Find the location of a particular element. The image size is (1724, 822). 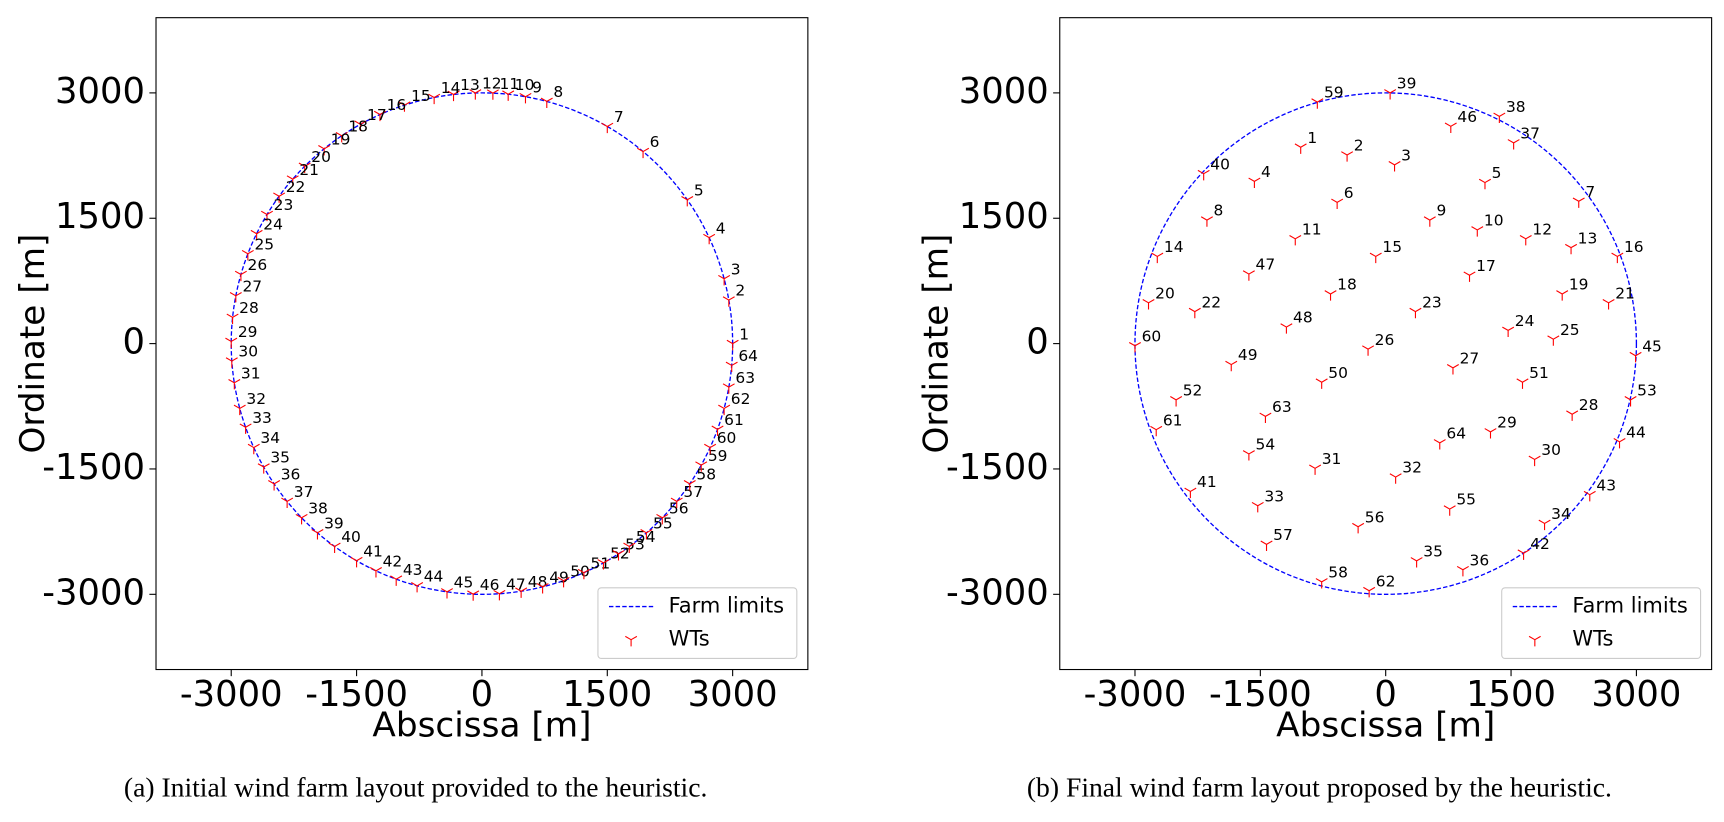

y-tick-label: 0 is located at coordinates (133, 342).